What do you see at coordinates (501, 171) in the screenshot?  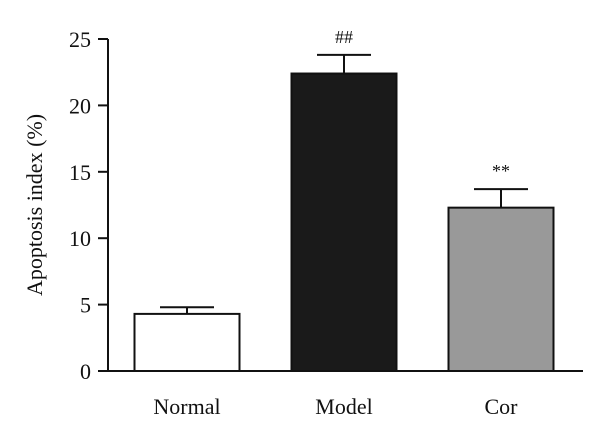 I see `significance-annotation-cor: **` at bounding box center [501, 171].